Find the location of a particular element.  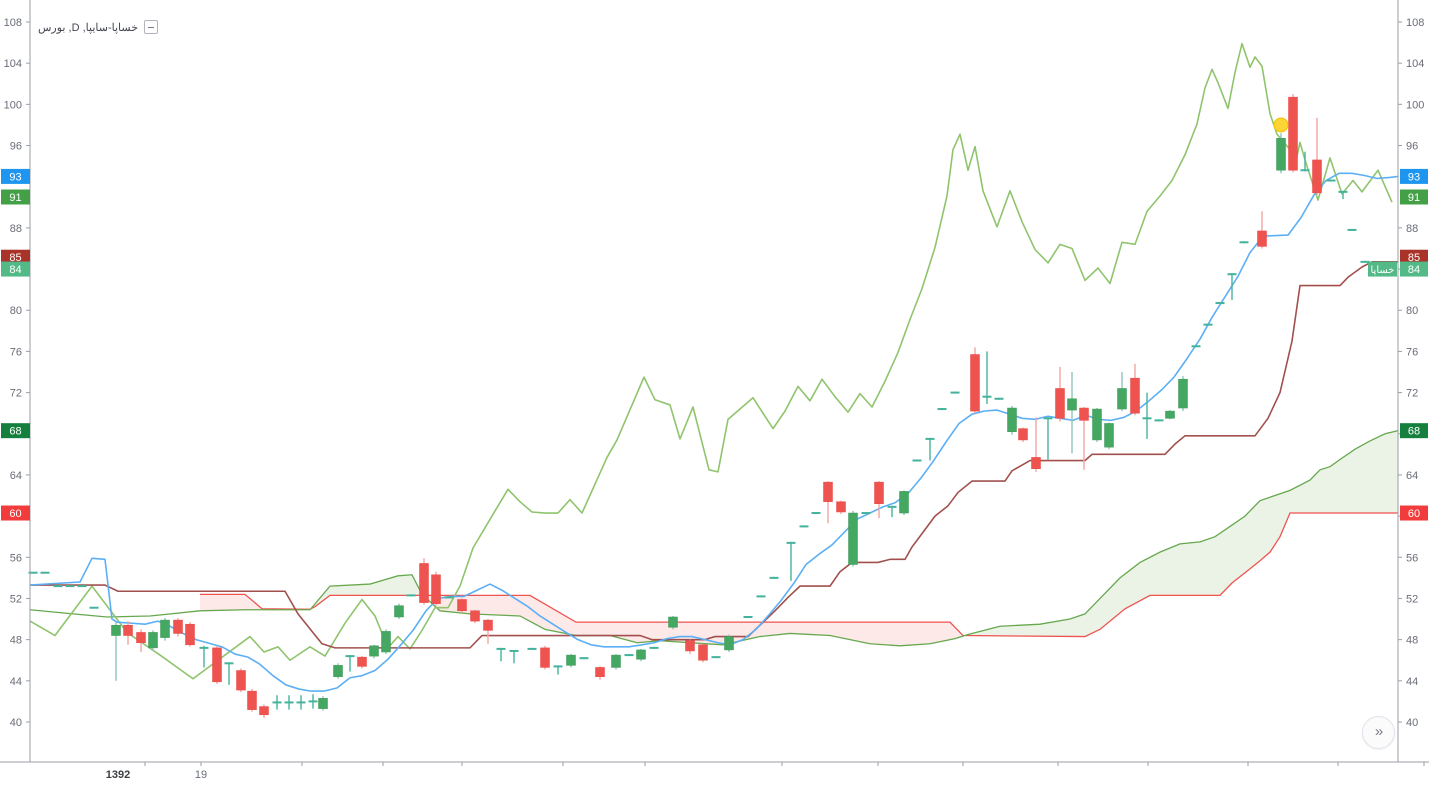

cloud-green-area is located at coordinates (367, 591).